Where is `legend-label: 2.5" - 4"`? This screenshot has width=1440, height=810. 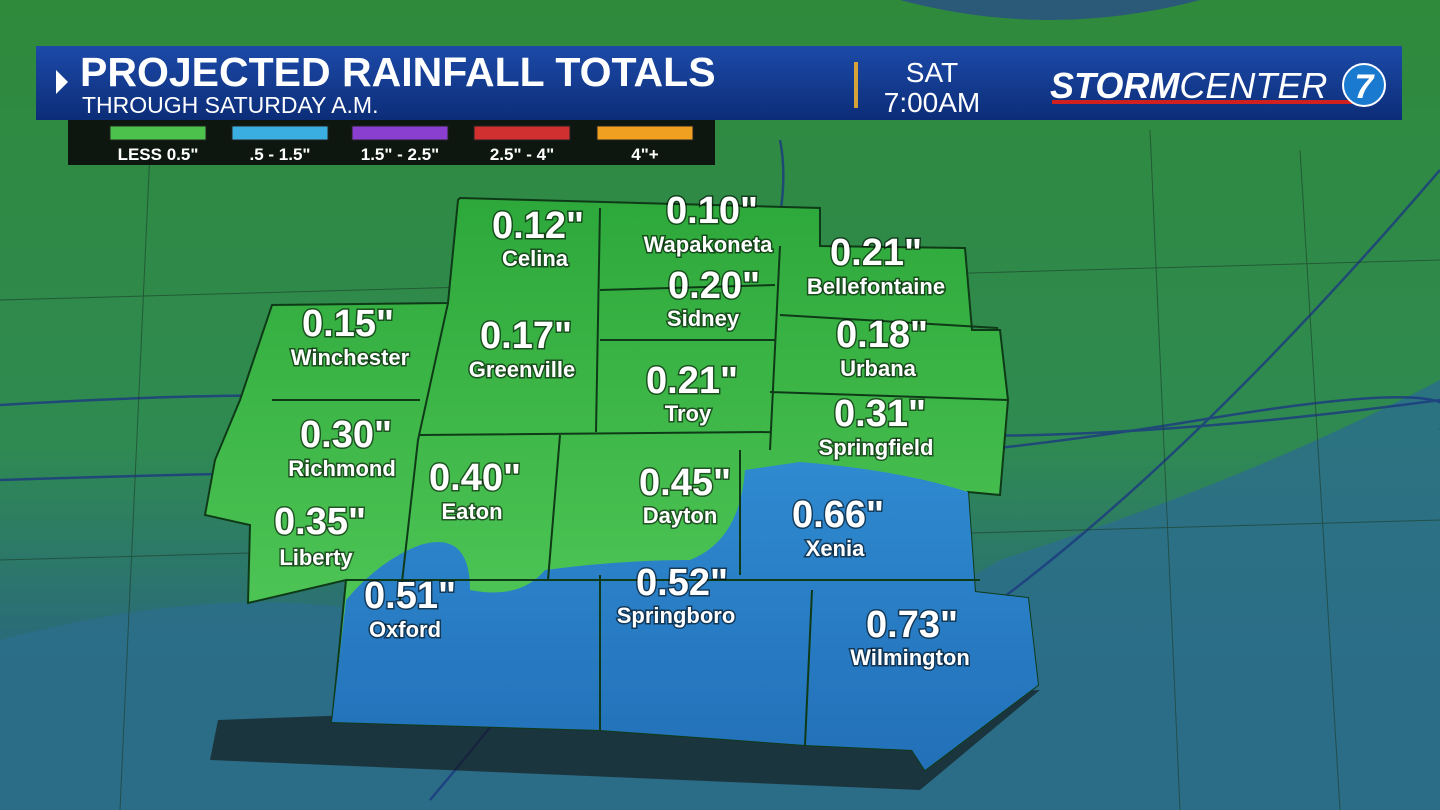
legend-label: 2.5" - 4" is located at coordinates (522, 154).